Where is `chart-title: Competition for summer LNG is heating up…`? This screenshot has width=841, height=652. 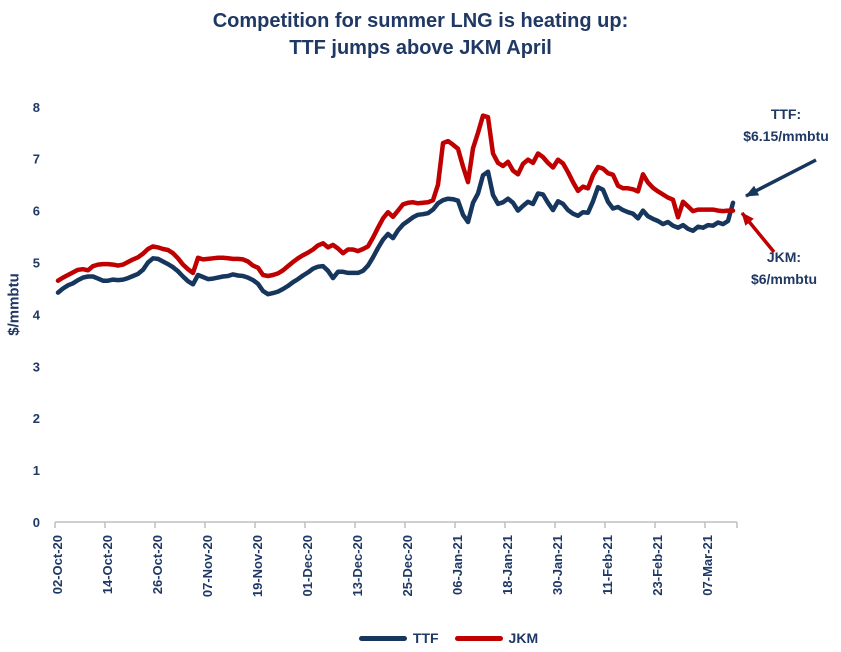
chart-title: Competition for summer LNG is heating up… is located at coordinates (420, 35).